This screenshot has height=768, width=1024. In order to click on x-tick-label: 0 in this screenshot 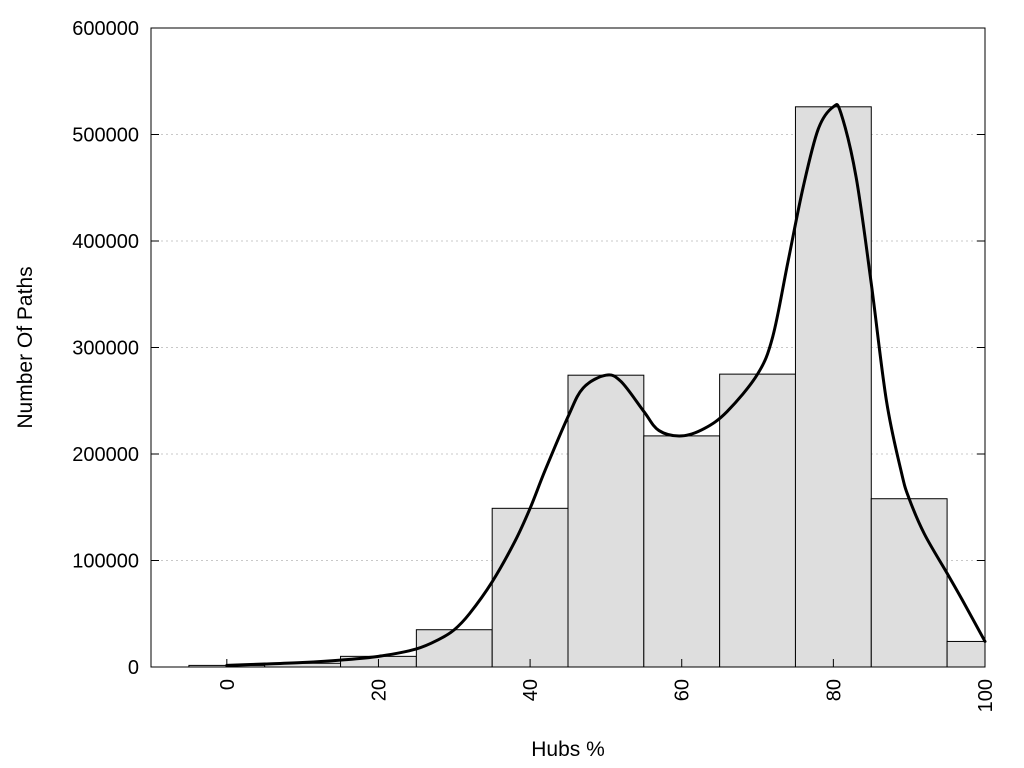, I will do `click(228, 684)`.